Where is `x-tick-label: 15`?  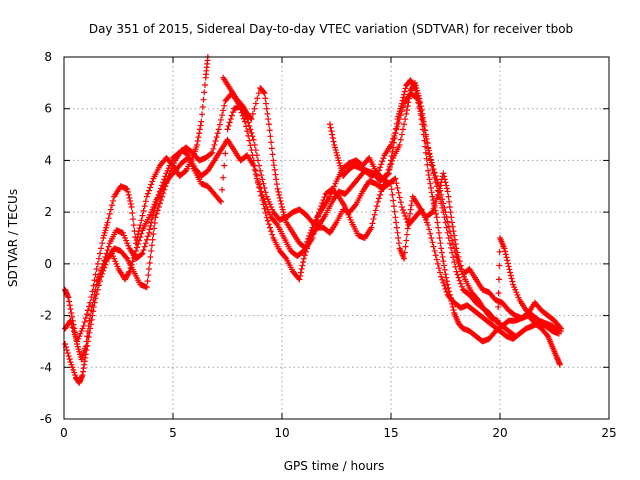
x-tick-label: 15 is located at coordinates (390, 433).